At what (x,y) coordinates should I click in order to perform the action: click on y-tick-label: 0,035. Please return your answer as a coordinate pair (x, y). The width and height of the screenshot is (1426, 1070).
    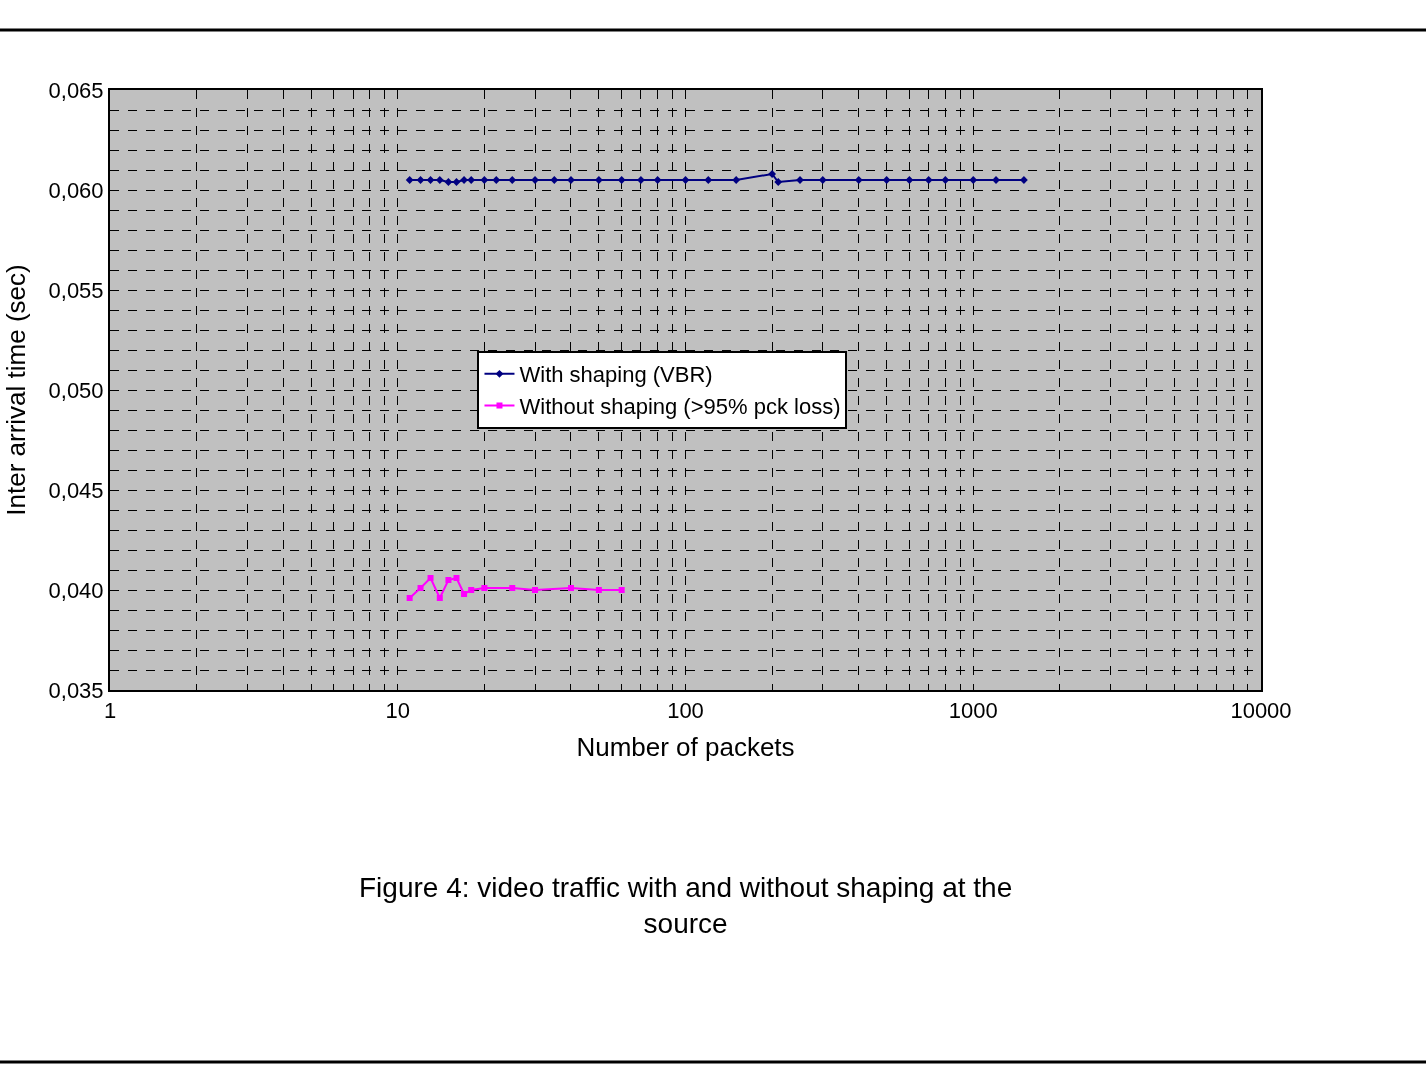
    Looking at the image, I should click on (76, 690).